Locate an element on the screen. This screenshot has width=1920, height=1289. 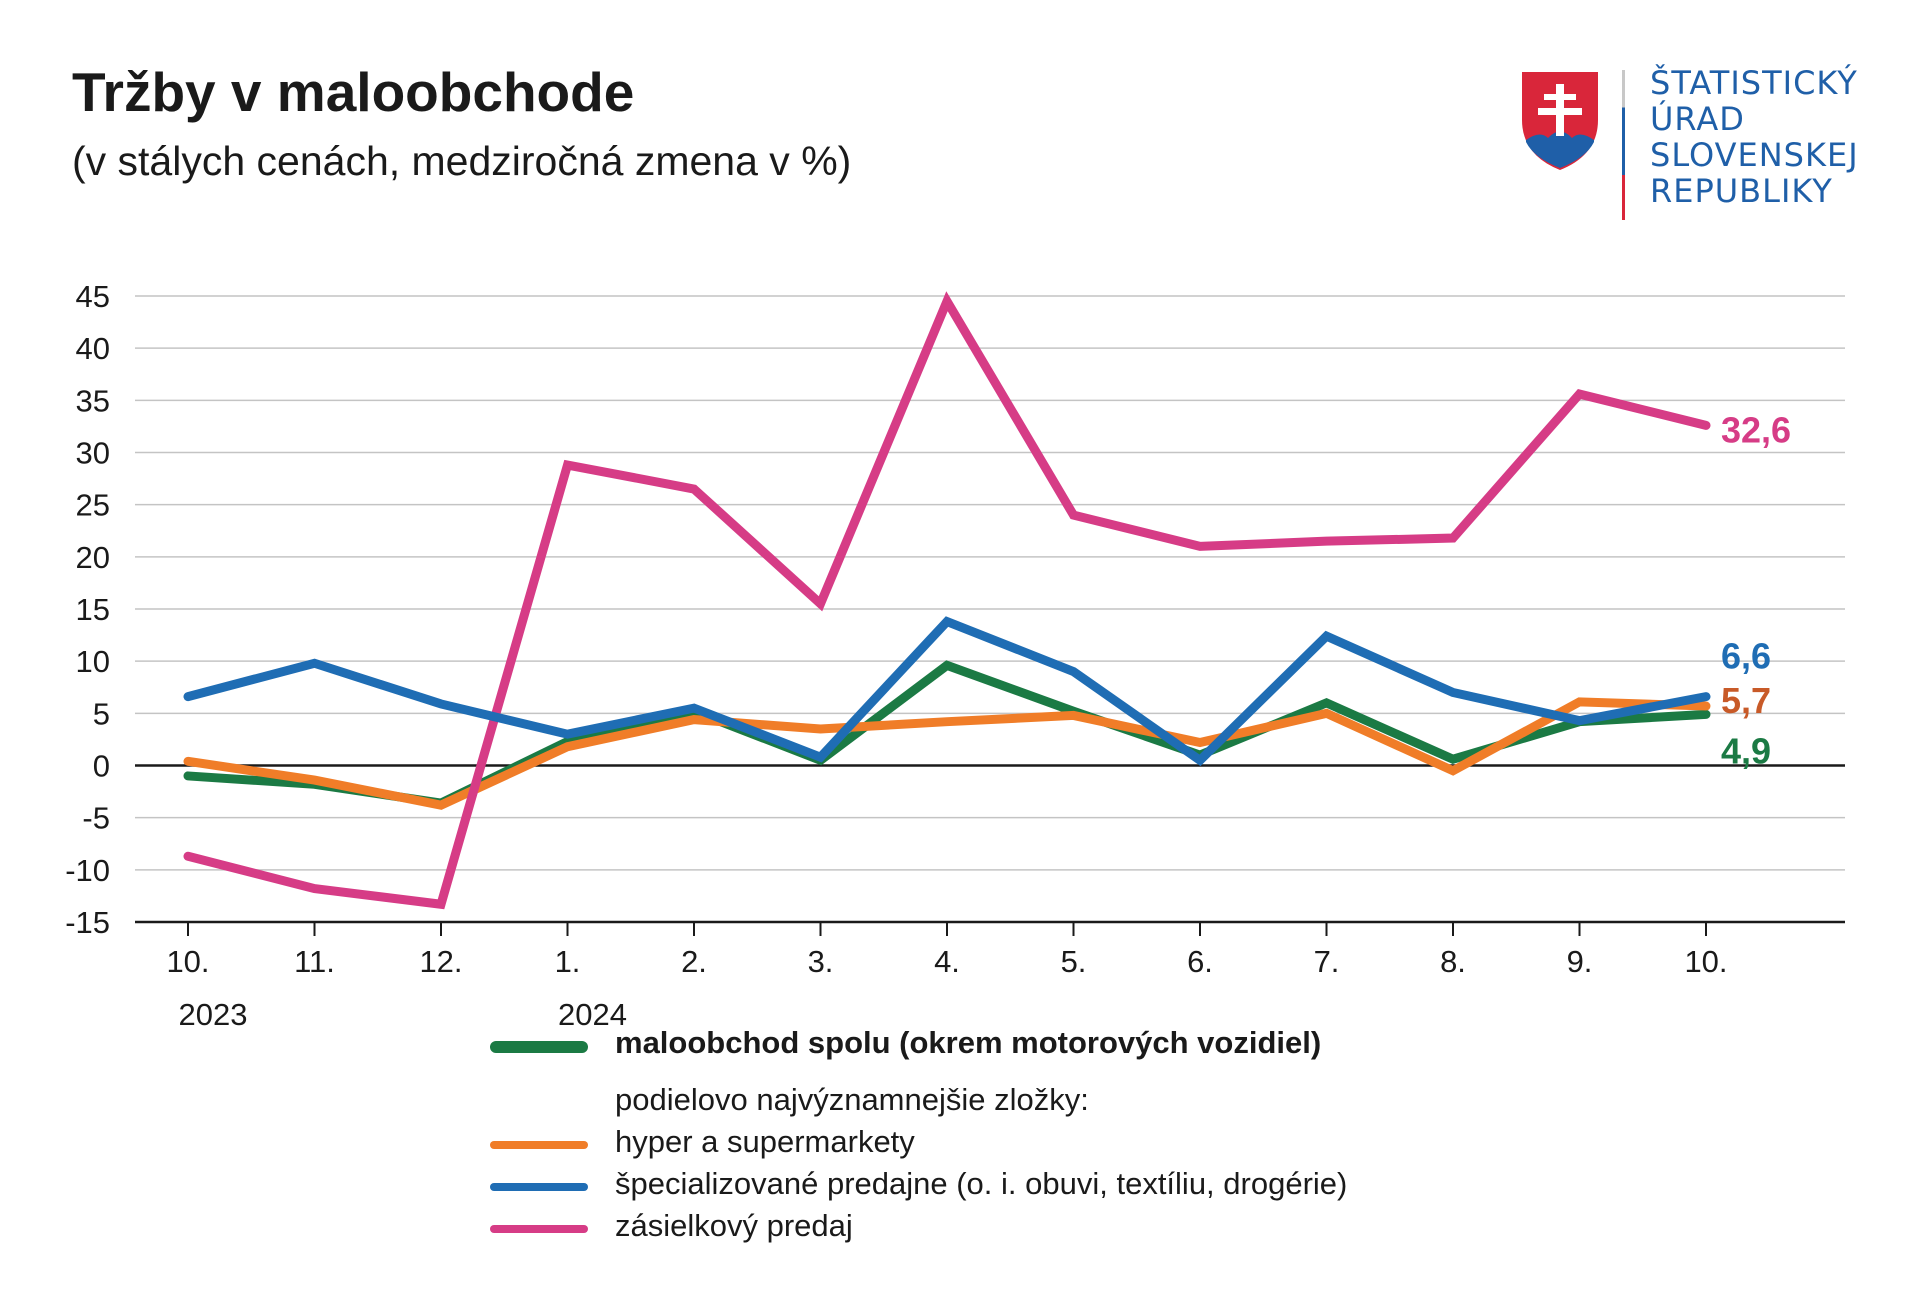
y-tick-label: 25 is located at coordinates (93, 505).